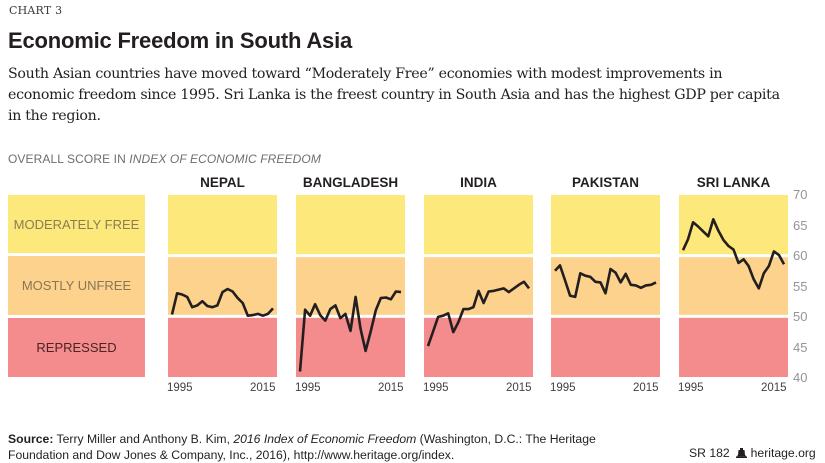  What do you see at coordinates (478, 347) in the screenshot?
I see `band-india-repressed` at bounding box center [478, 347].